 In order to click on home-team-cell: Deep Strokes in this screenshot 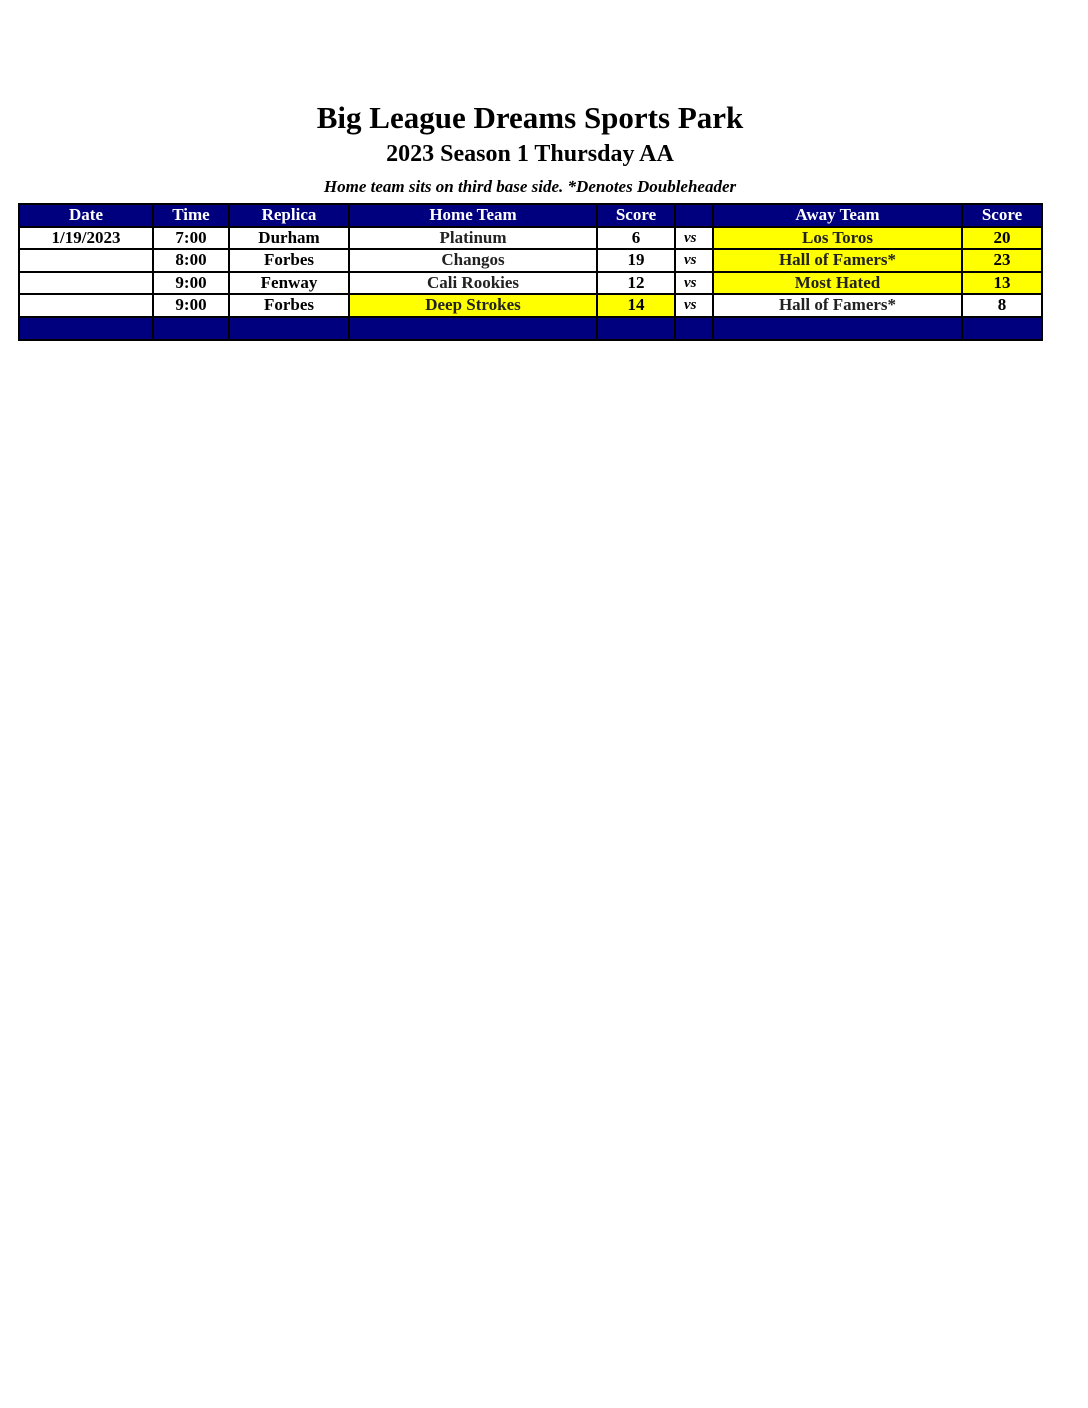, I will do `click(473, 305)`.